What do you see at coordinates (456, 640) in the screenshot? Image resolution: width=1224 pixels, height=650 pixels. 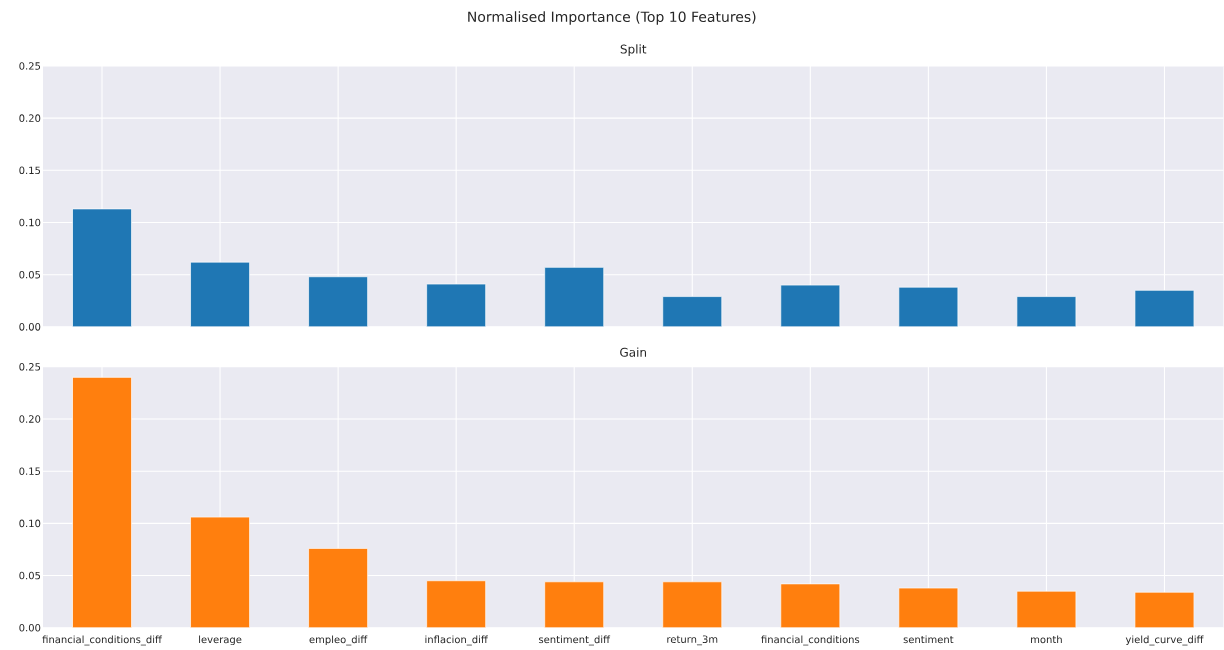 I see `x-tick-label: inflacion_diff` at bounding box center [456, 640].